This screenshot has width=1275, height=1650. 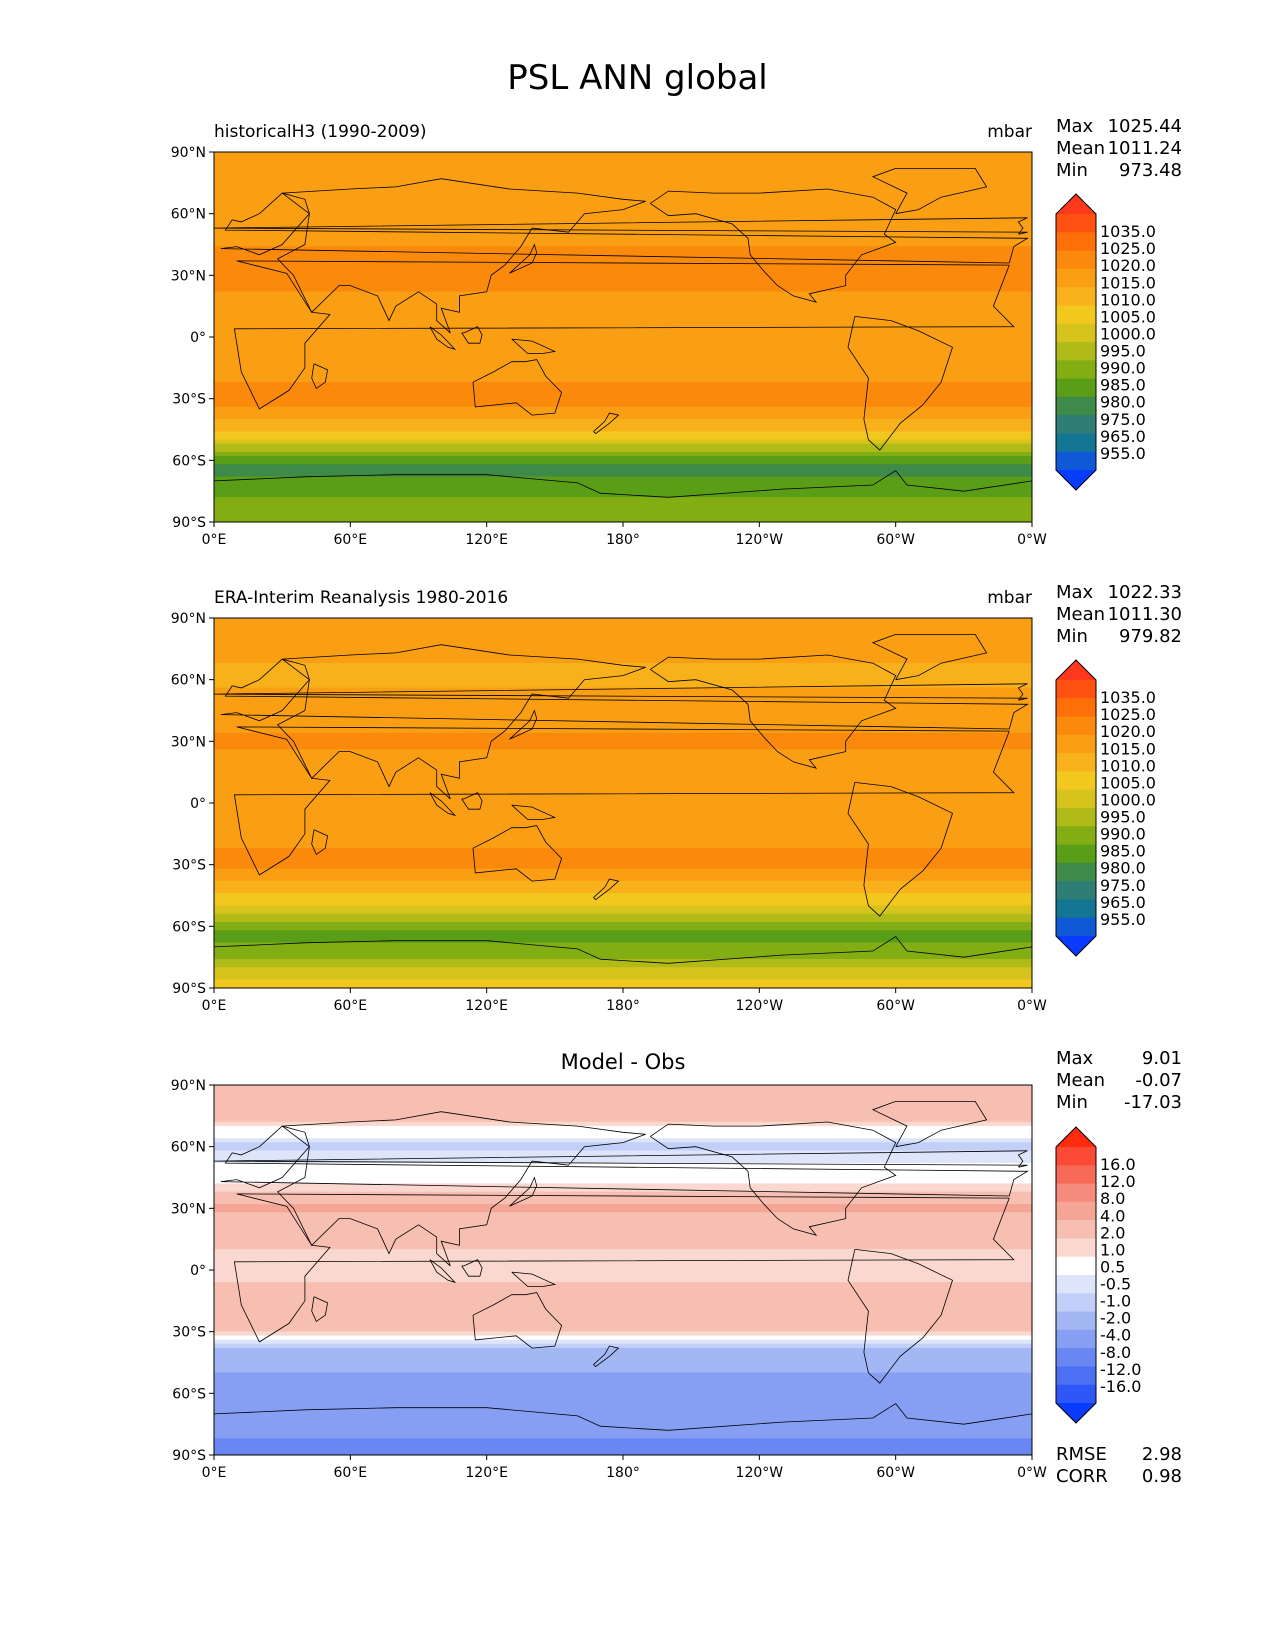 What do you see at coordinates (188, 276) in the screenshot?
I see `y-tick-label: 30°N` at bounding box center [188, 276].